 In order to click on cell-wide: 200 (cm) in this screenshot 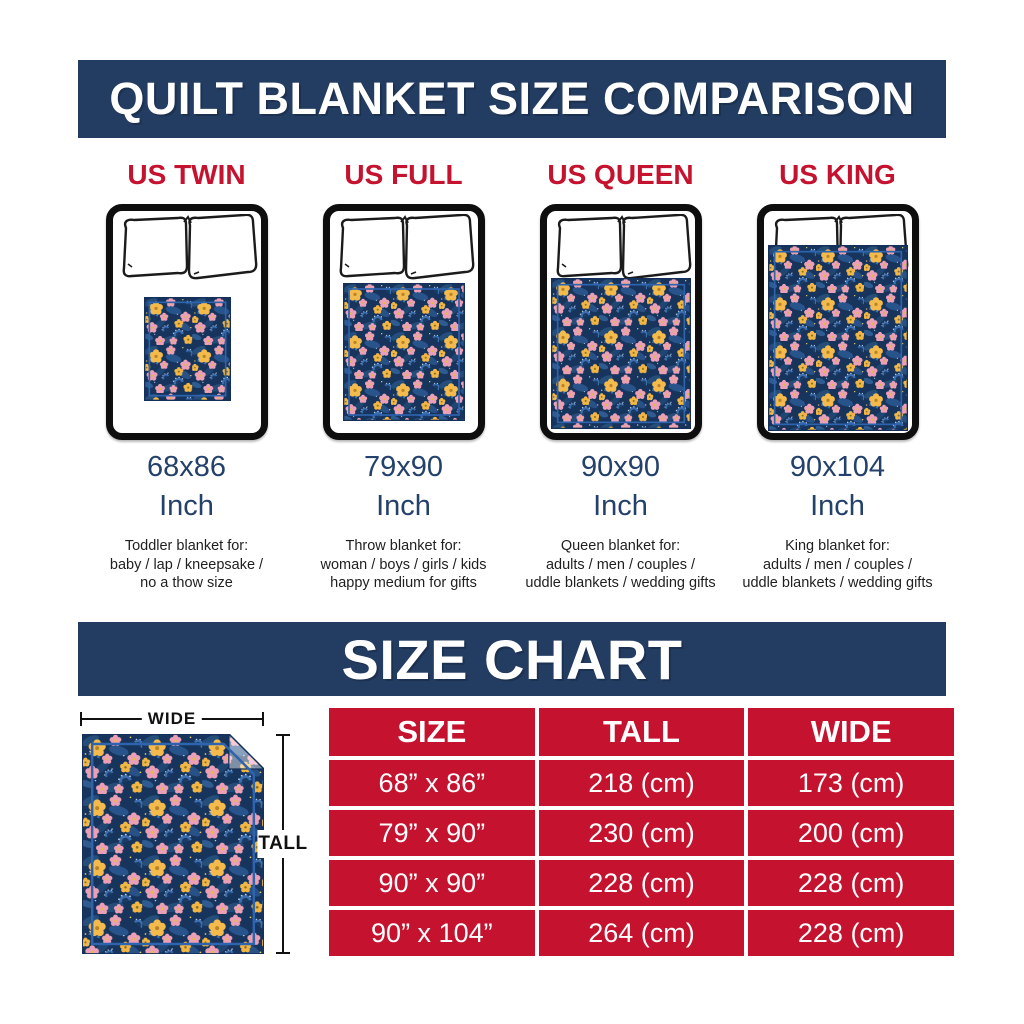, I will do `click(851, 833)`.